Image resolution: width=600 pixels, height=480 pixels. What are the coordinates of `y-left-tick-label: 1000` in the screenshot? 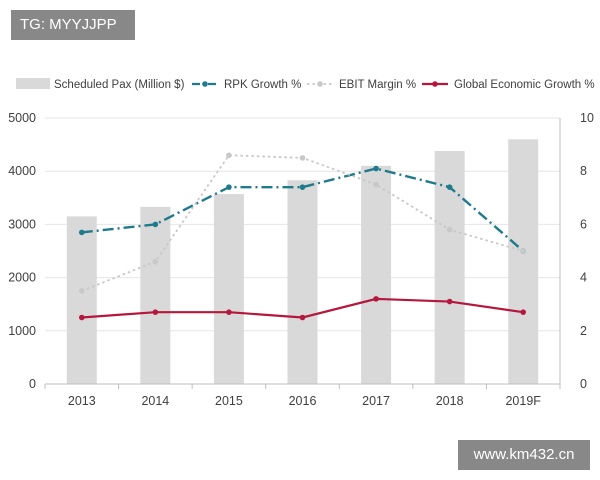 It's located at (22, 331).